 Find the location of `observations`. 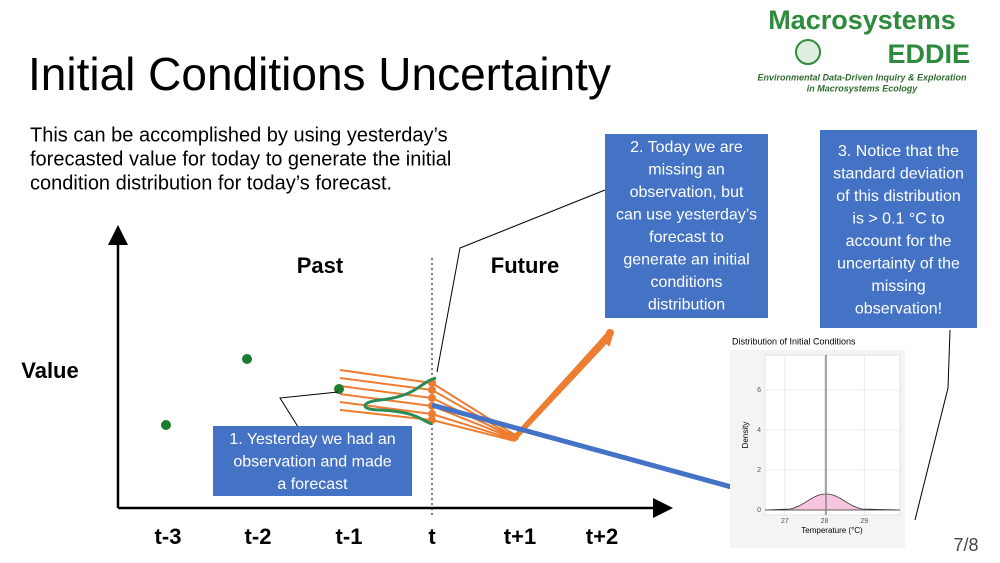

observations is located at coordinates (252, 392).